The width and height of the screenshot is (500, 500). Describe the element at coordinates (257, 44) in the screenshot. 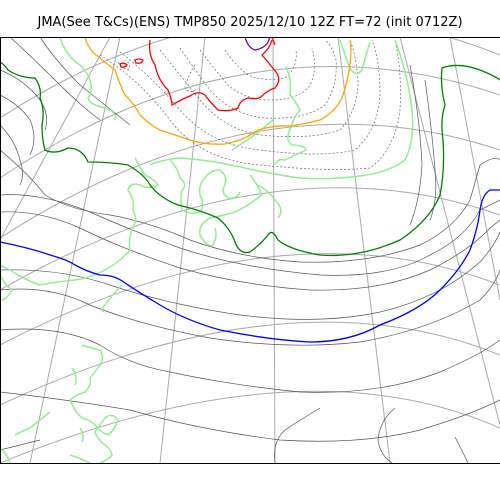

I see `contour-purple` at that location.